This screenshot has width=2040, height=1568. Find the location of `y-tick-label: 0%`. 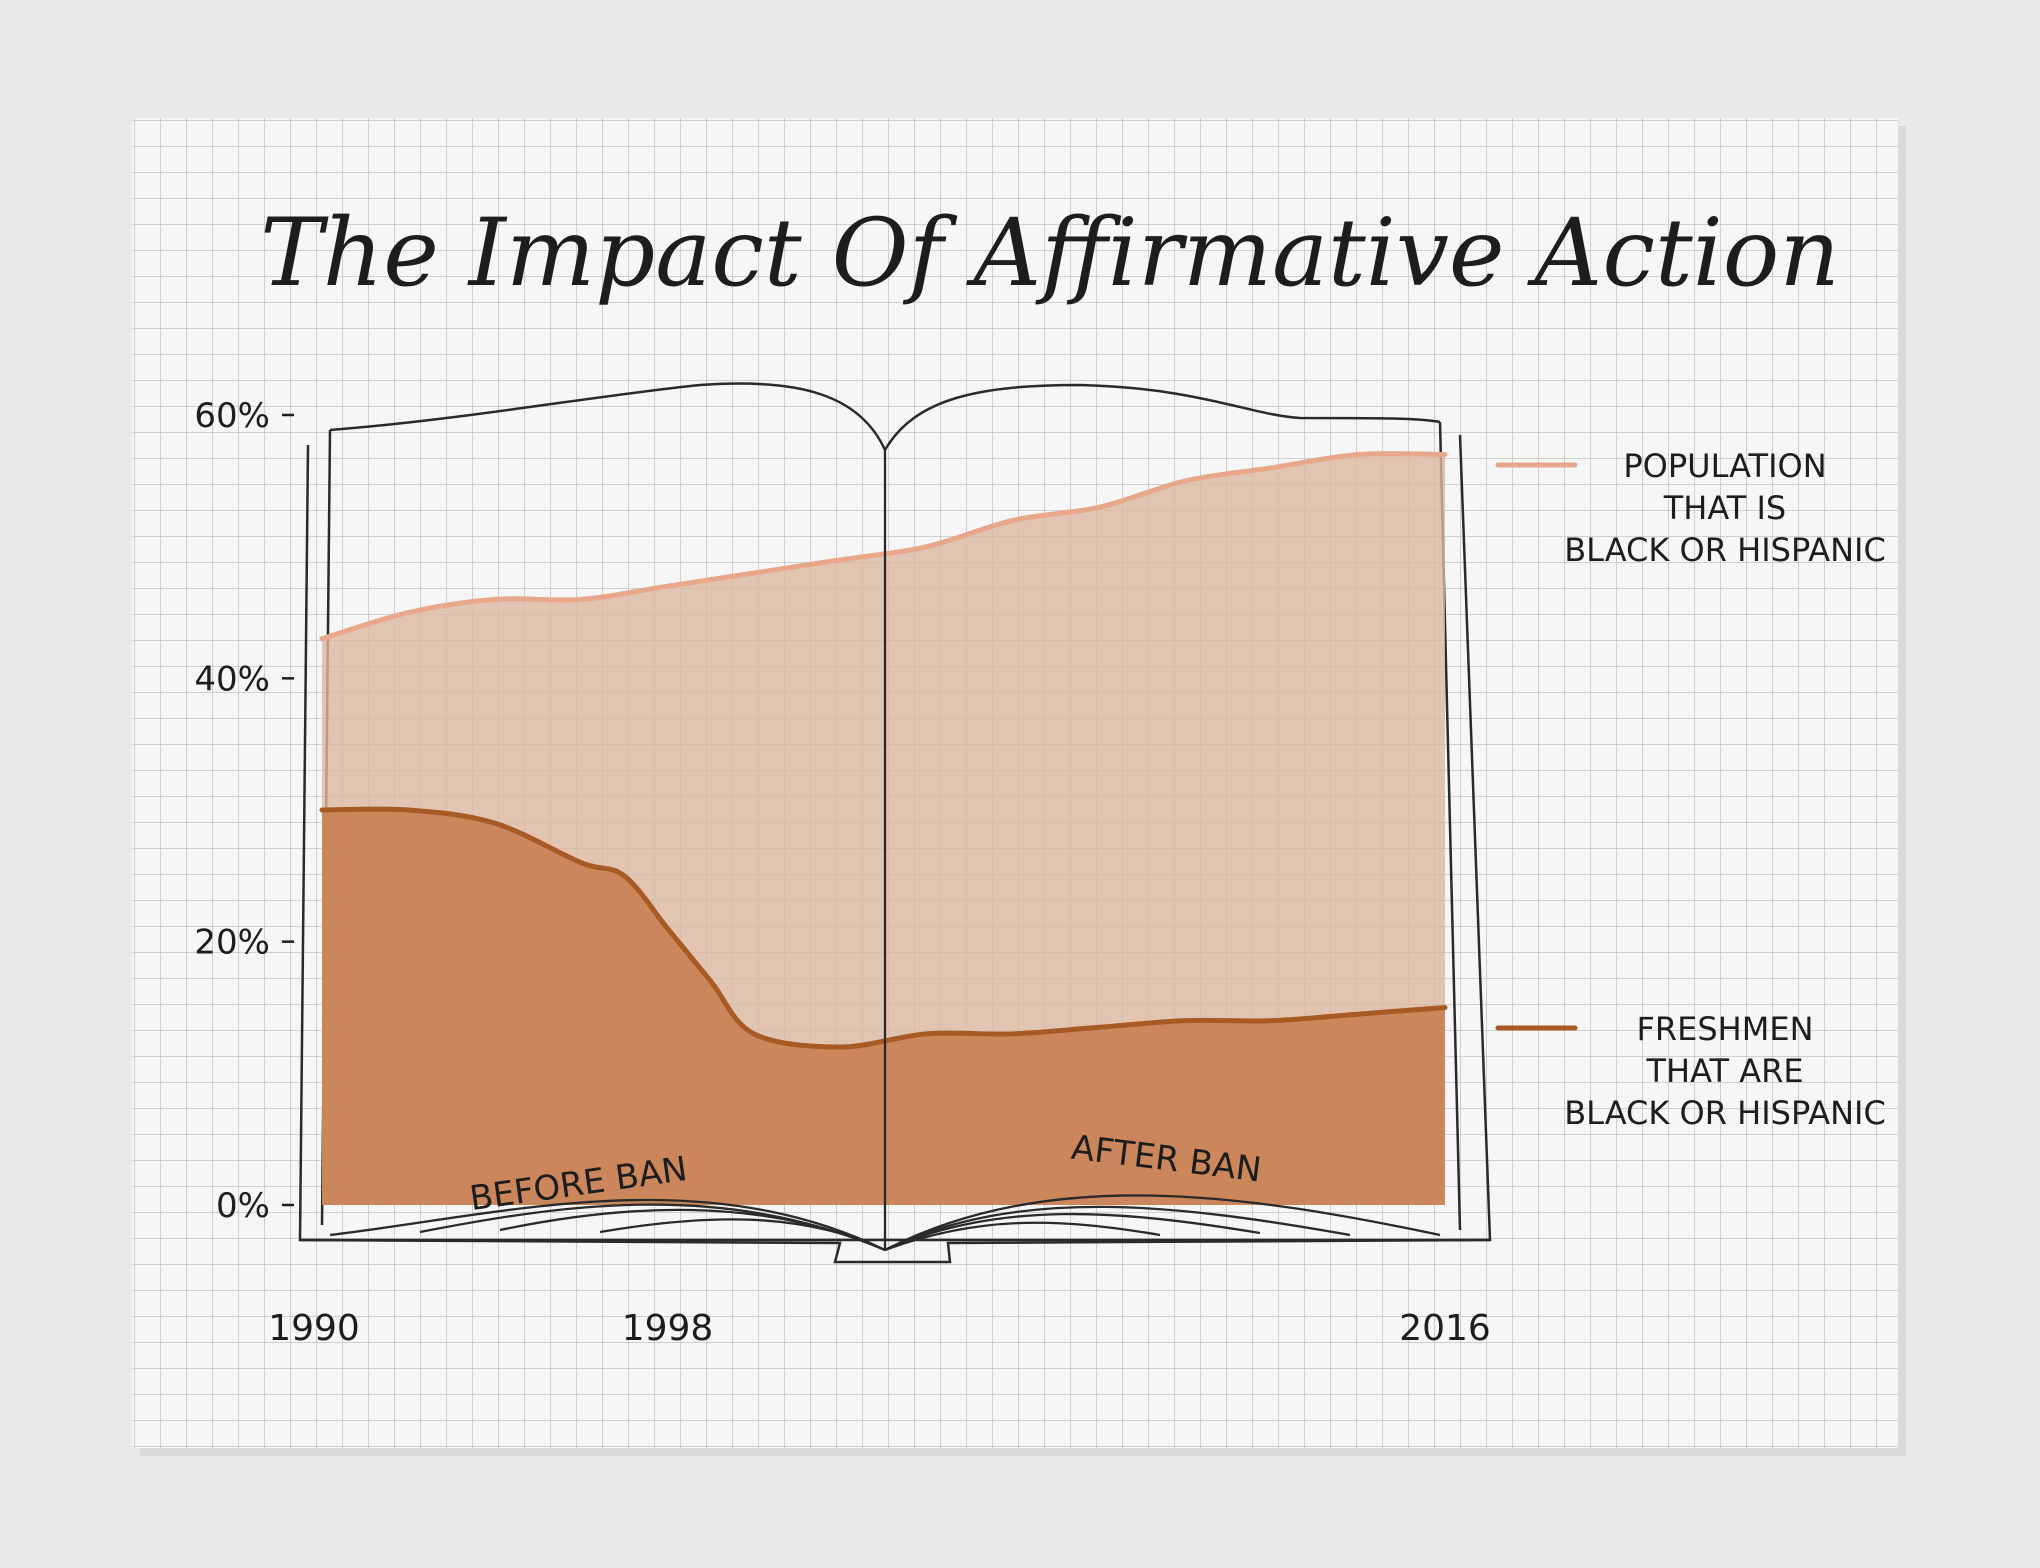

y-tick-label: 0% is located at coordinates (243, 1206).